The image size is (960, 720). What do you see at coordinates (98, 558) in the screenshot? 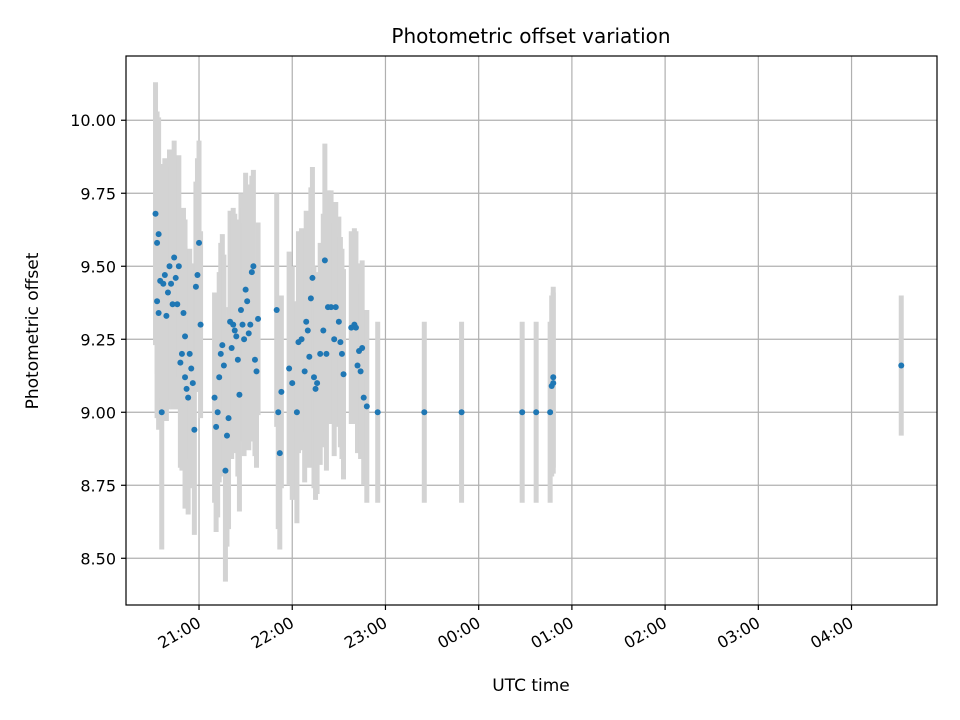
I see `y-tick-label: 8.50` at bounding box center [98, 558].